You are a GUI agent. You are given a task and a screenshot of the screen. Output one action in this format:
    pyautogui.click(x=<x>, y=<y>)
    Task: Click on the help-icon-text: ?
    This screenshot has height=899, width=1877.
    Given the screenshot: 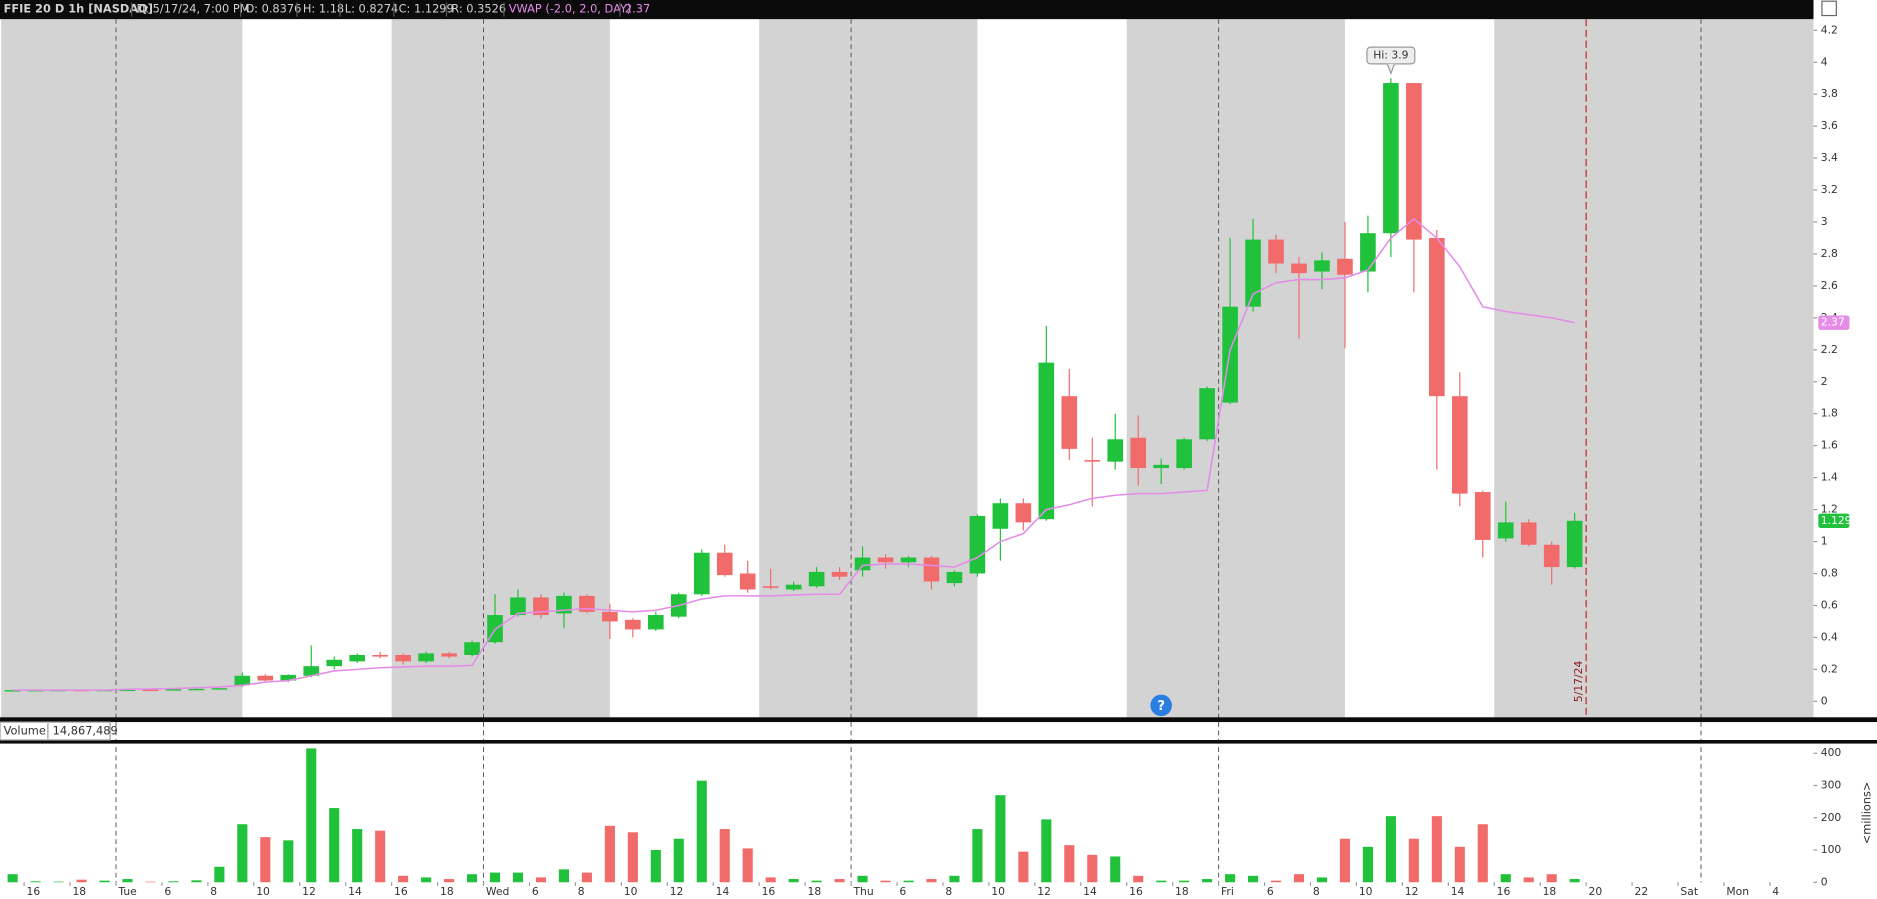 What is the action you would take?
    pyautogui.click(x=1161, y=706)
    